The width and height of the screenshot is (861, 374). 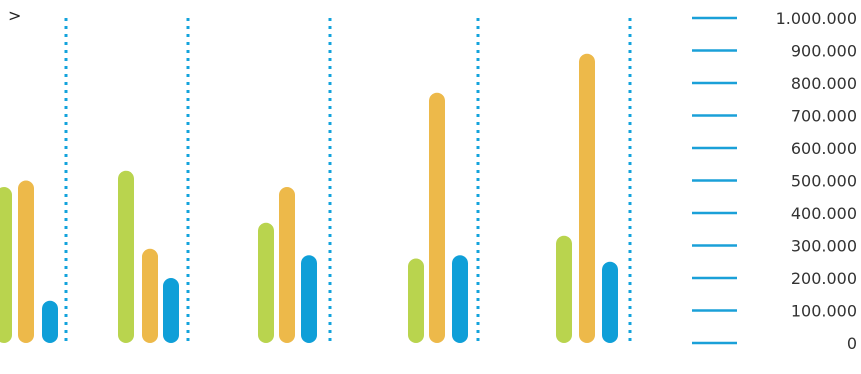 I want to click on bar-group4-series1, so click(x=587, y=198).